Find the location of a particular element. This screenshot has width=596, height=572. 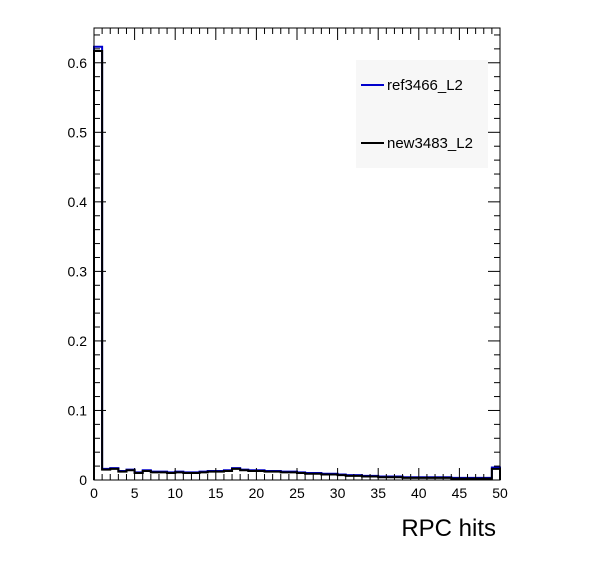

legend-box is located at coordinates (422, 114).